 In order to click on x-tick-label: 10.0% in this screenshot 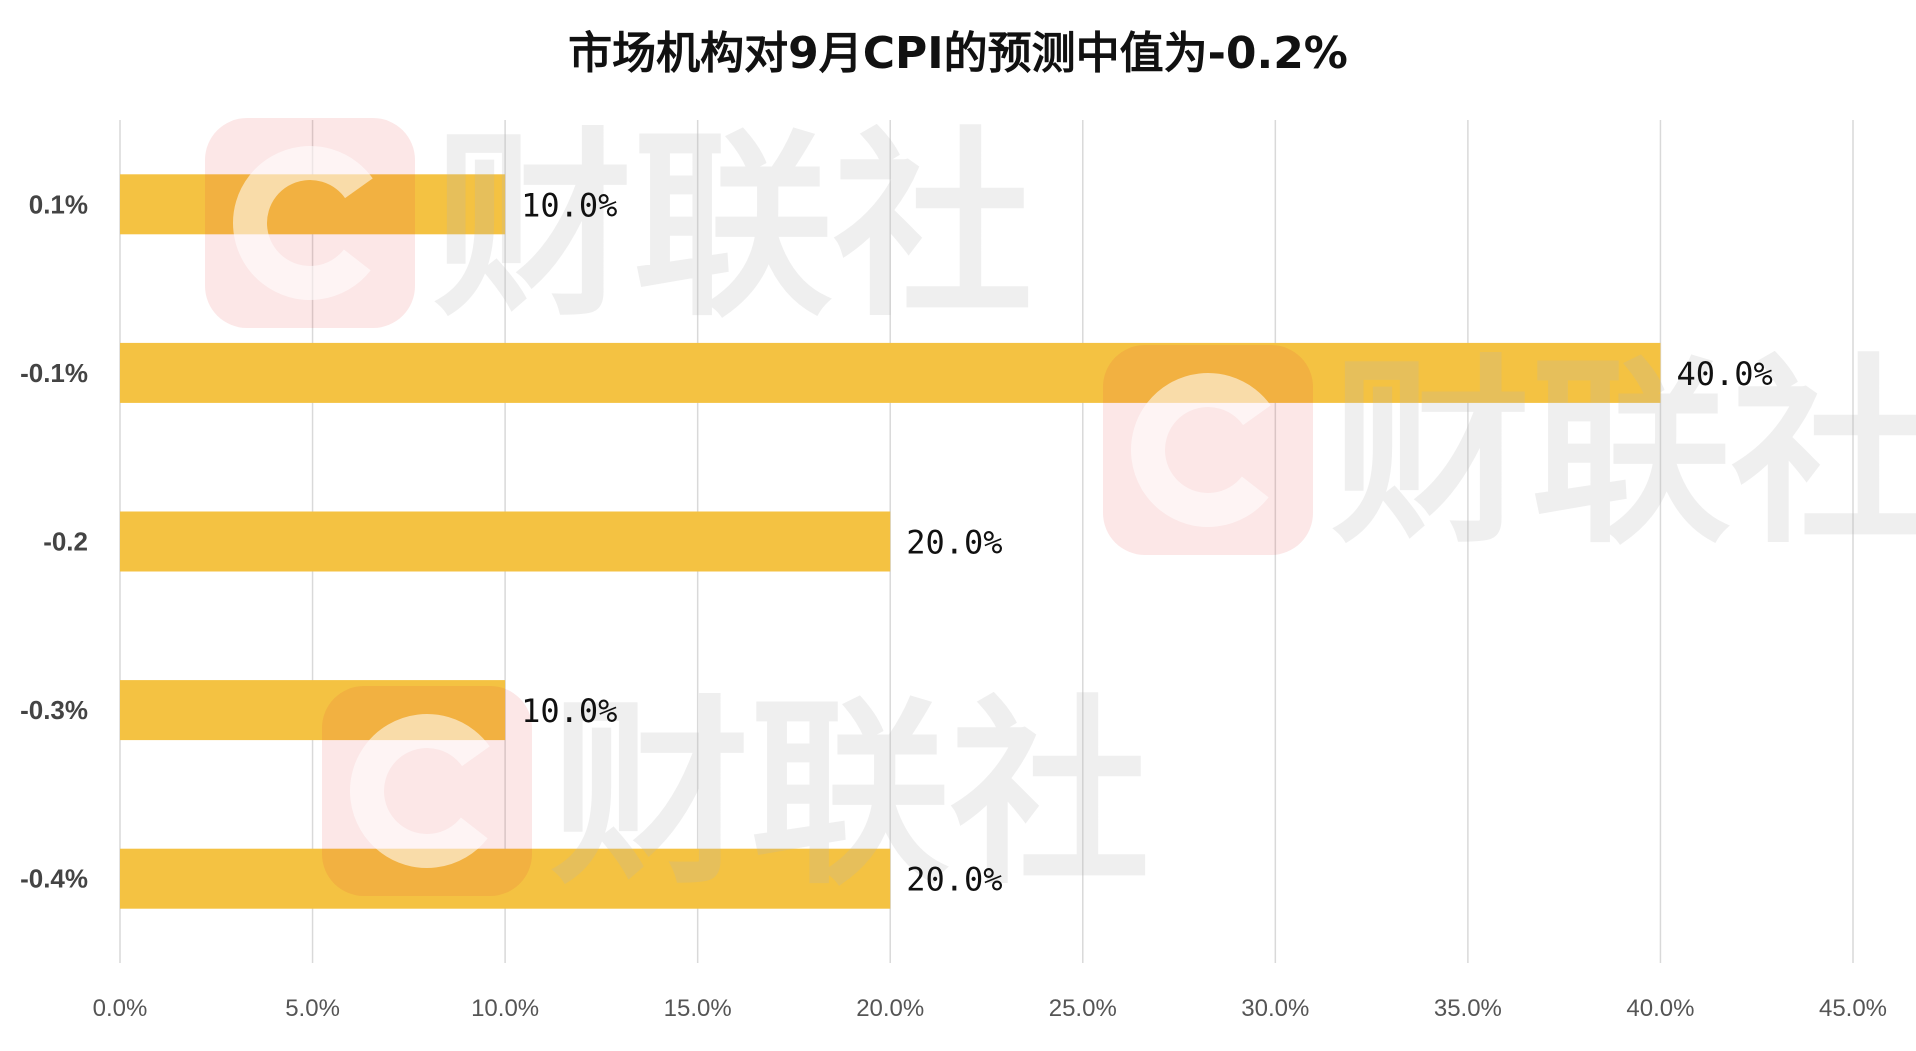, I will do `click(505, 1008)`.